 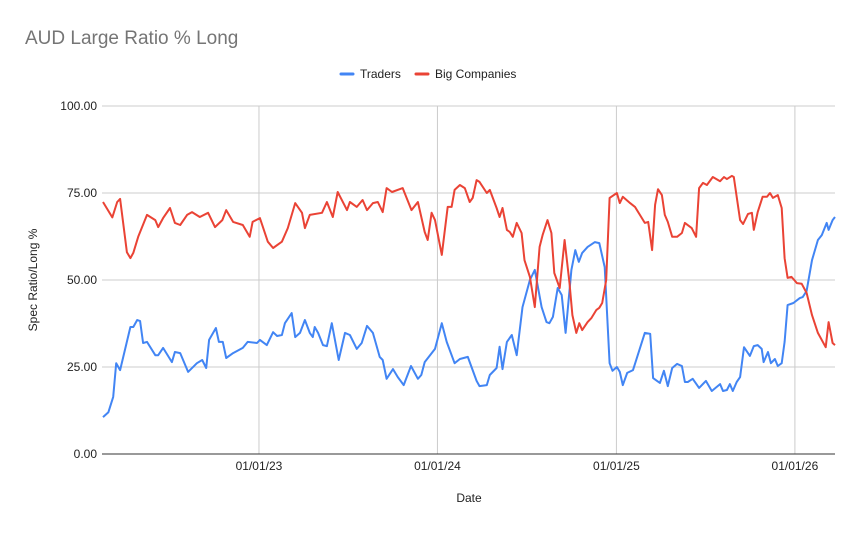 What do you see at coordinates (616, 466) in the screenshot?
I see `x-tick-label: 01/01/25` at bounding box center [616, 466].